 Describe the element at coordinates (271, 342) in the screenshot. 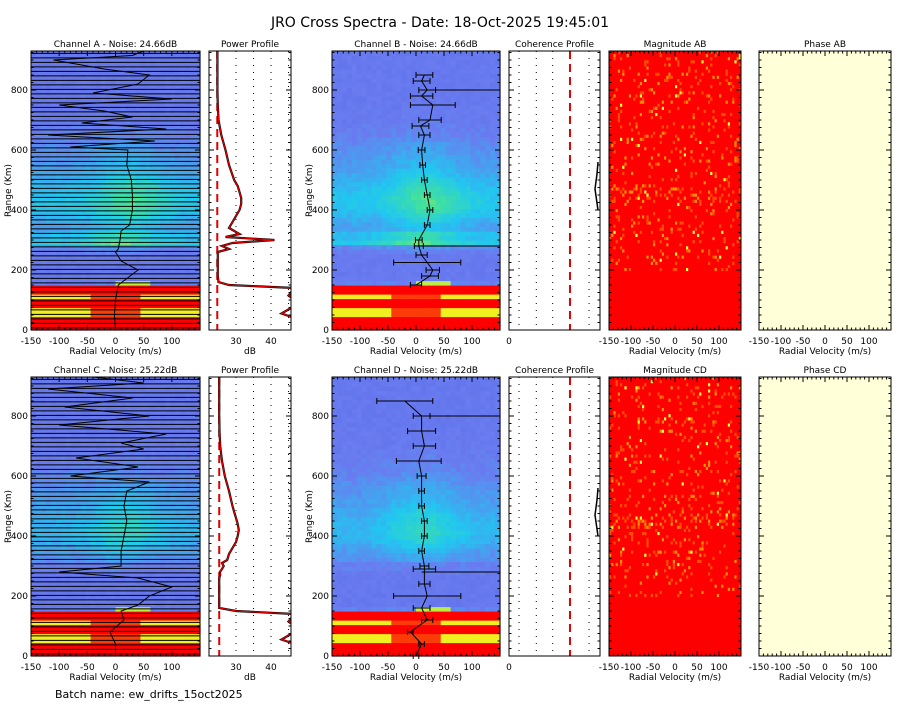

I see `x-tick-label: 40` at that location.